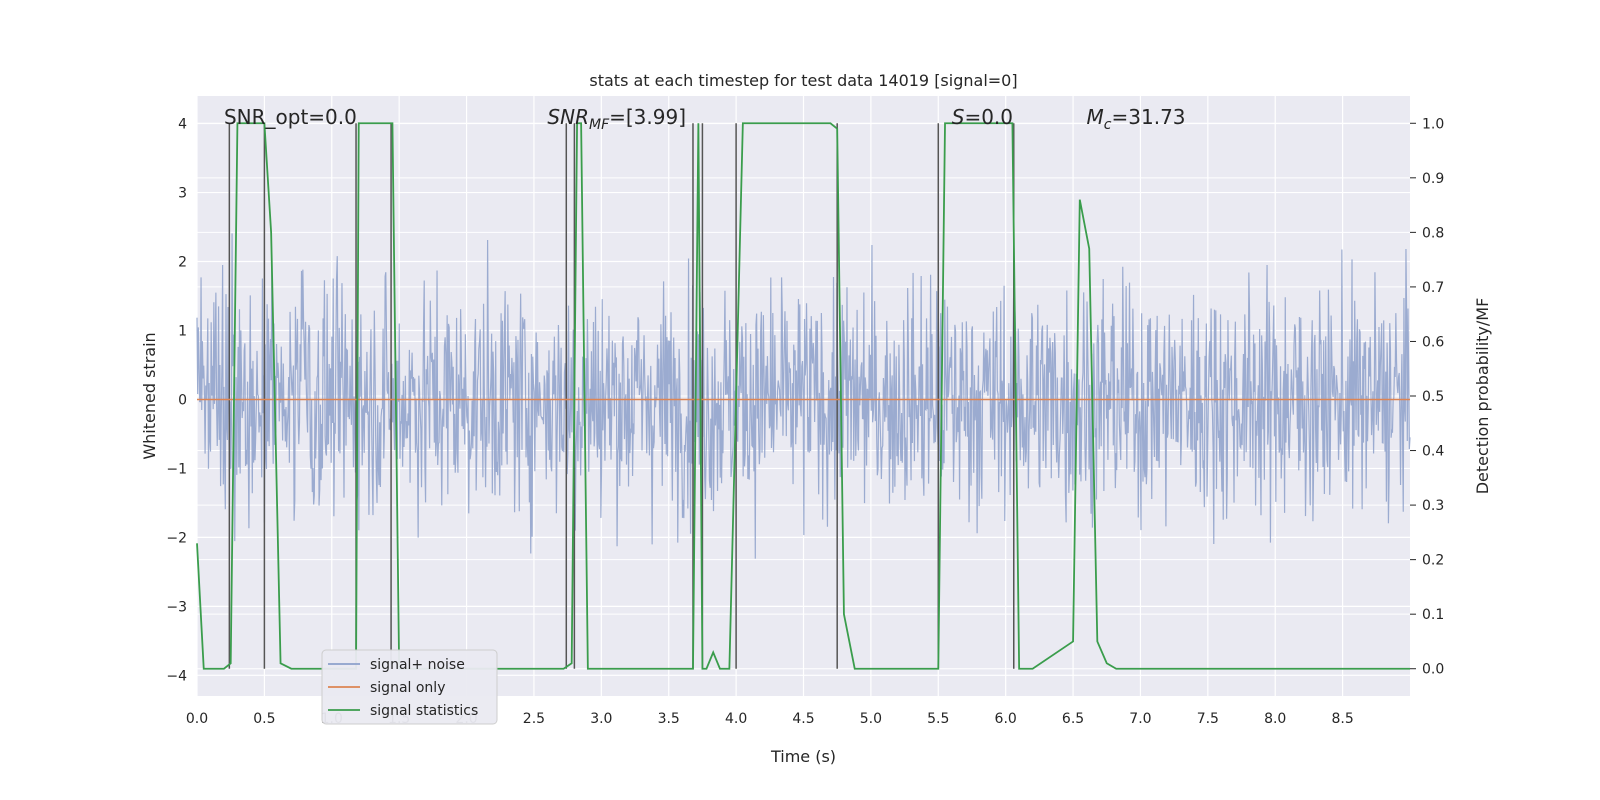 The image size is (1600, 800). I want to click on y-right-tick-label: 0.0, so click(1433, 670).